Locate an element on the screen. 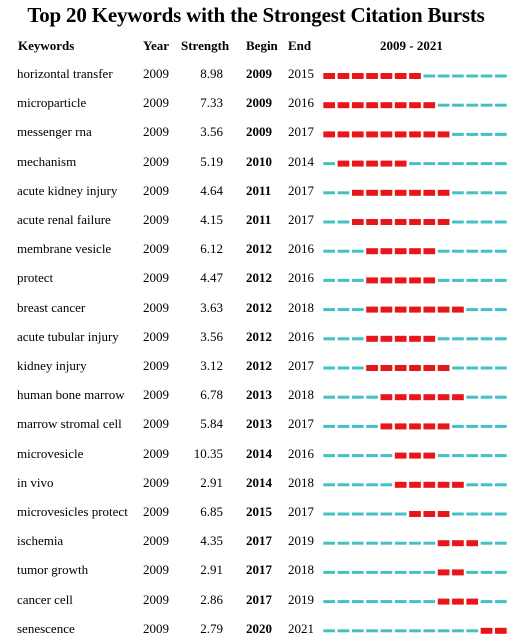 This screenshot has width=512, height=641. row-strength: 4.15 is located at coordinates (211, 219).